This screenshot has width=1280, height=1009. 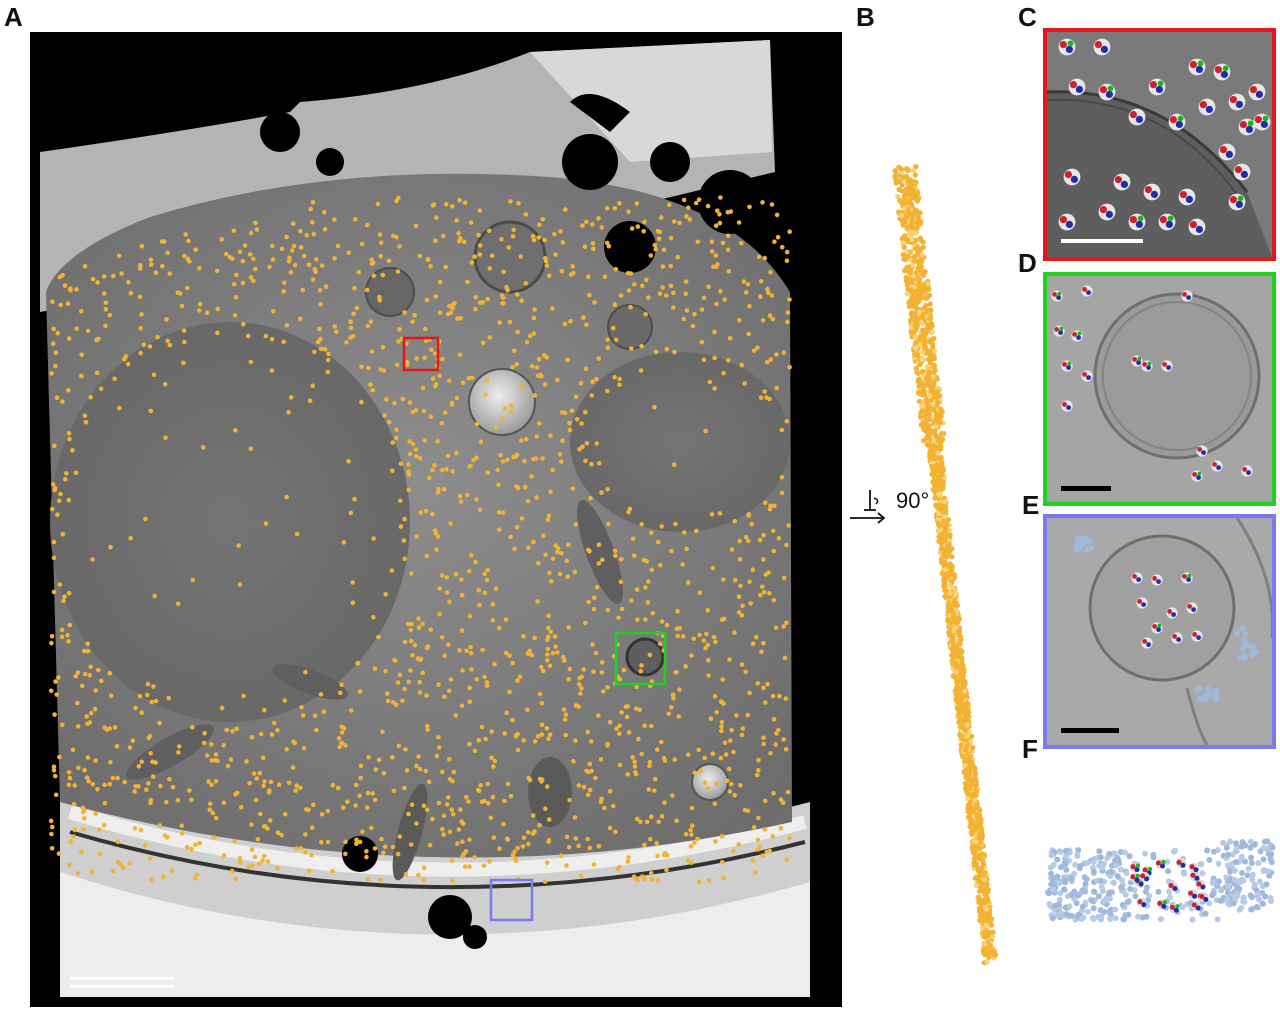 What do you see at coordinates (1030, 749) in the screenshot?
I see `panel-label-f: F` at bounding box center [1030, 749].